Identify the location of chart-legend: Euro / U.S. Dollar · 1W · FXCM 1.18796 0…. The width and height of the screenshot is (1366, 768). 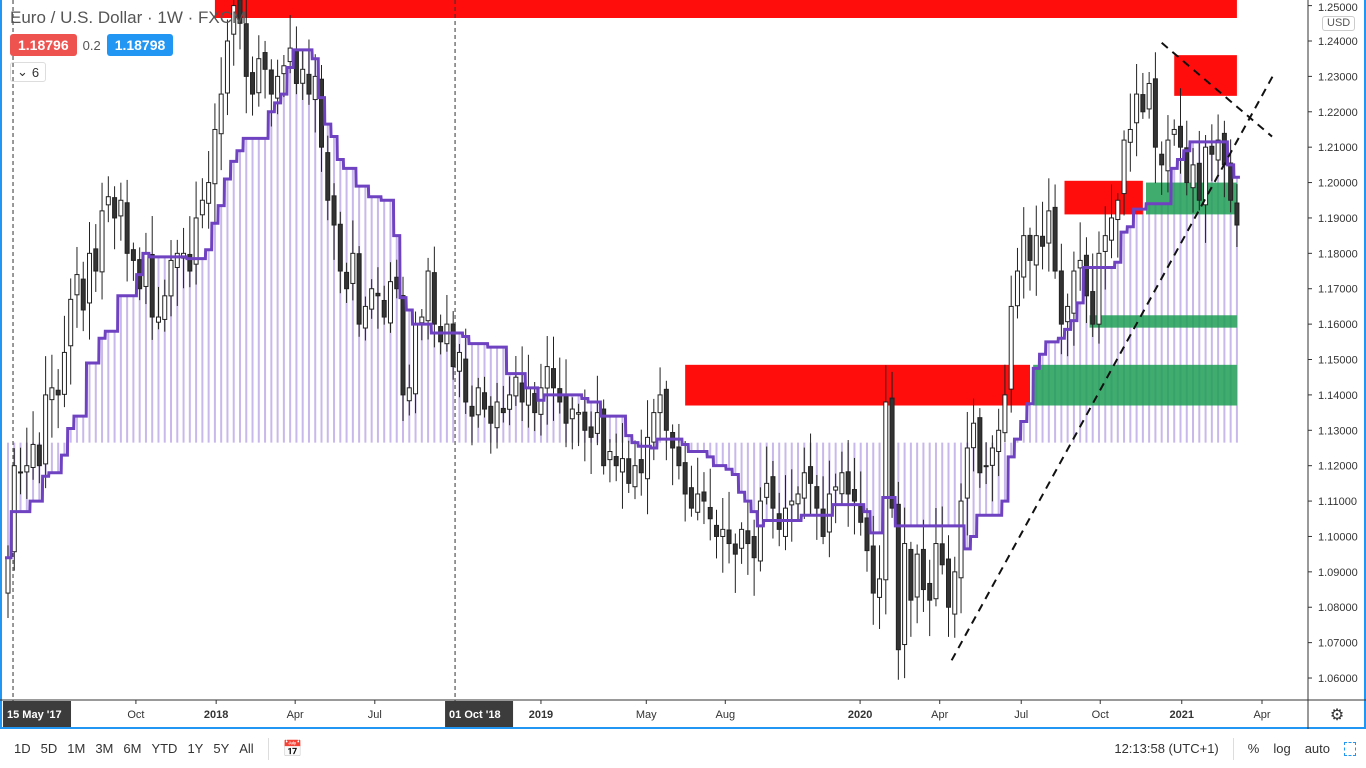
(128, 45).